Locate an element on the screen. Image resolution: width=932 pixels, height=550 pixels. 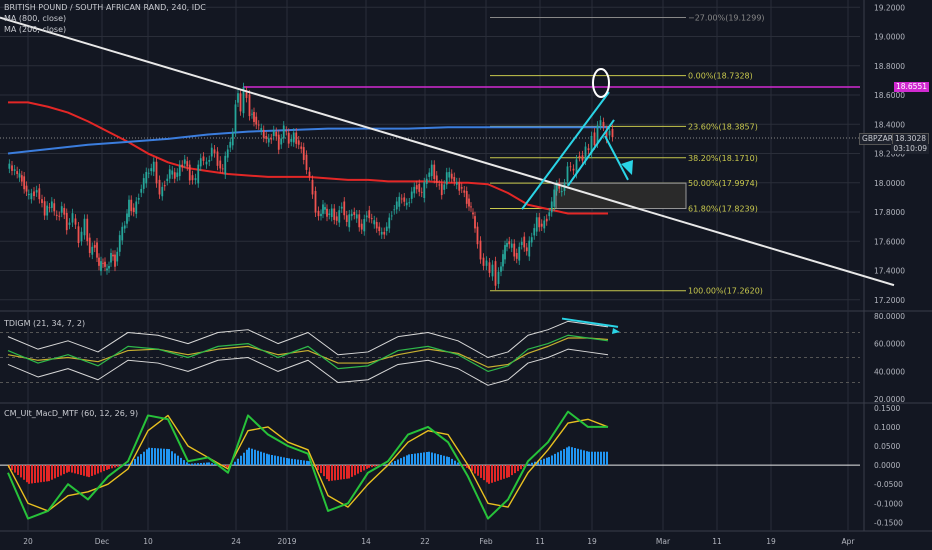
x-tick-label: 24 is located at coordinates (236, 541).